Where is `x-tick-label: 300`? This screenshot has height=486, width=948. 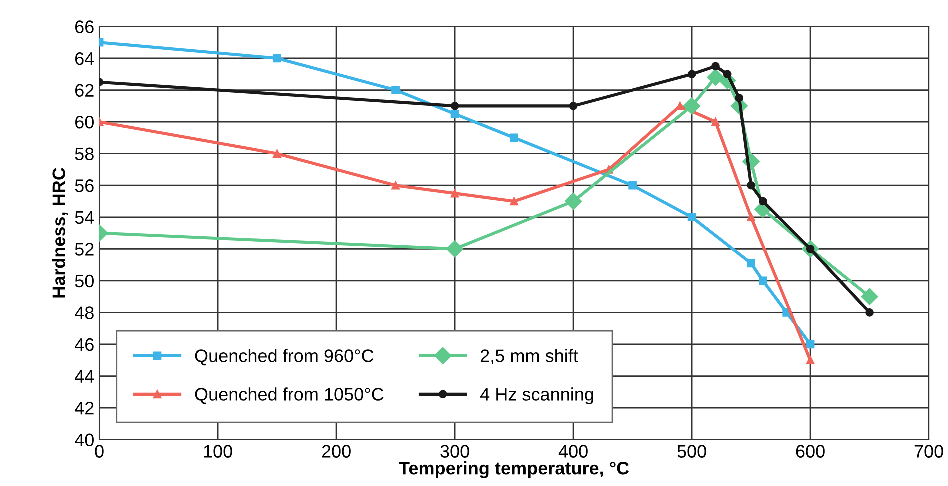 x-tick-label: 300 is located at coordinates (455, 451).